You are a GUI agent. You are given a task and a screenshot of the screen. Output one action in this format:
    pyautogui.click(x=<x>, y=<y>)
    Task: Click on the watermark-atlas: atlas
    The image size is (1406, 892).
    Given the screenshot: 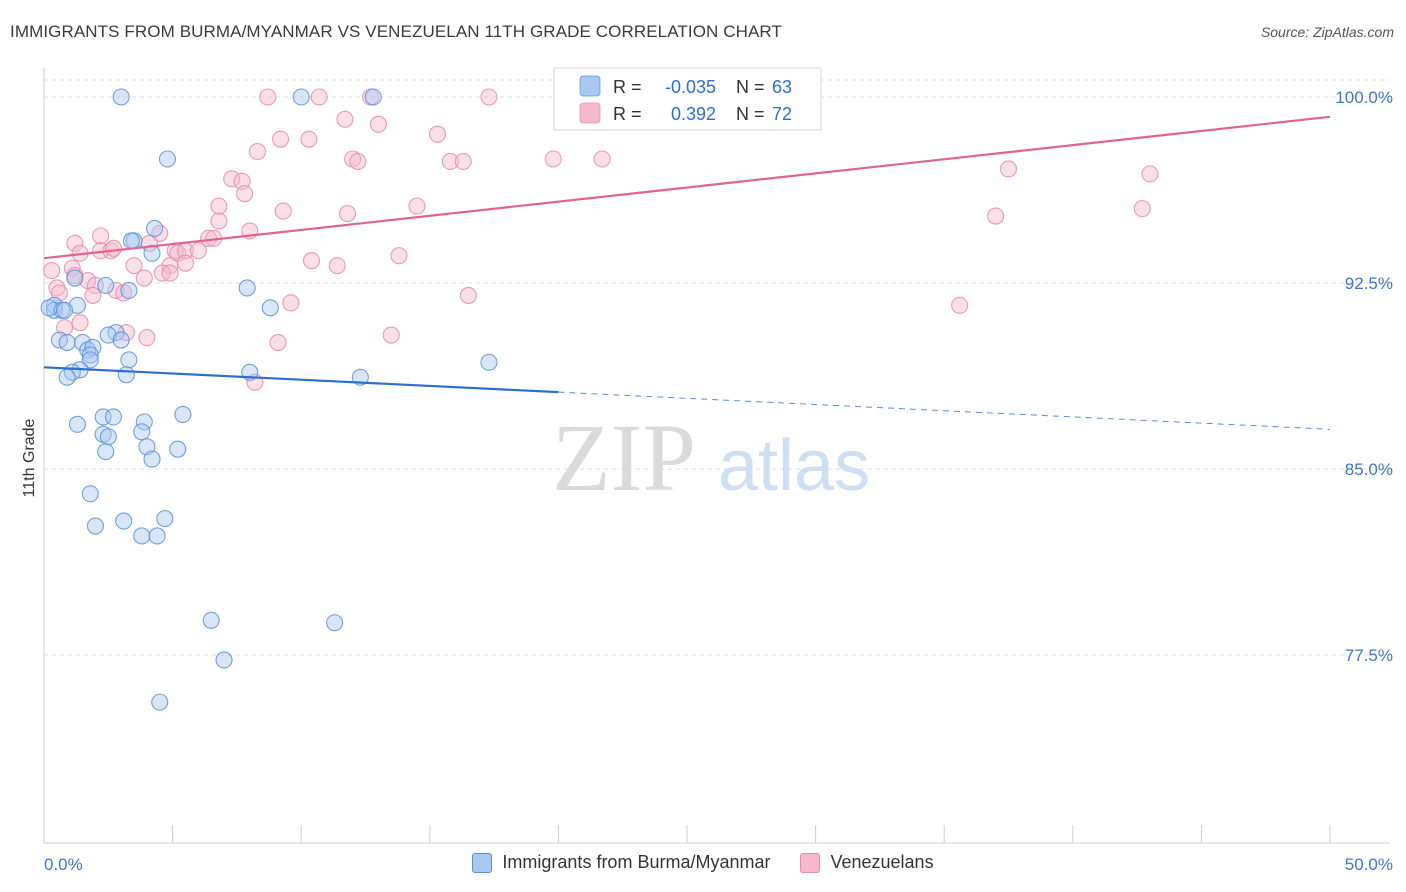 What is the action you would take?
    pyautogui.click(x=794, y=466)
    